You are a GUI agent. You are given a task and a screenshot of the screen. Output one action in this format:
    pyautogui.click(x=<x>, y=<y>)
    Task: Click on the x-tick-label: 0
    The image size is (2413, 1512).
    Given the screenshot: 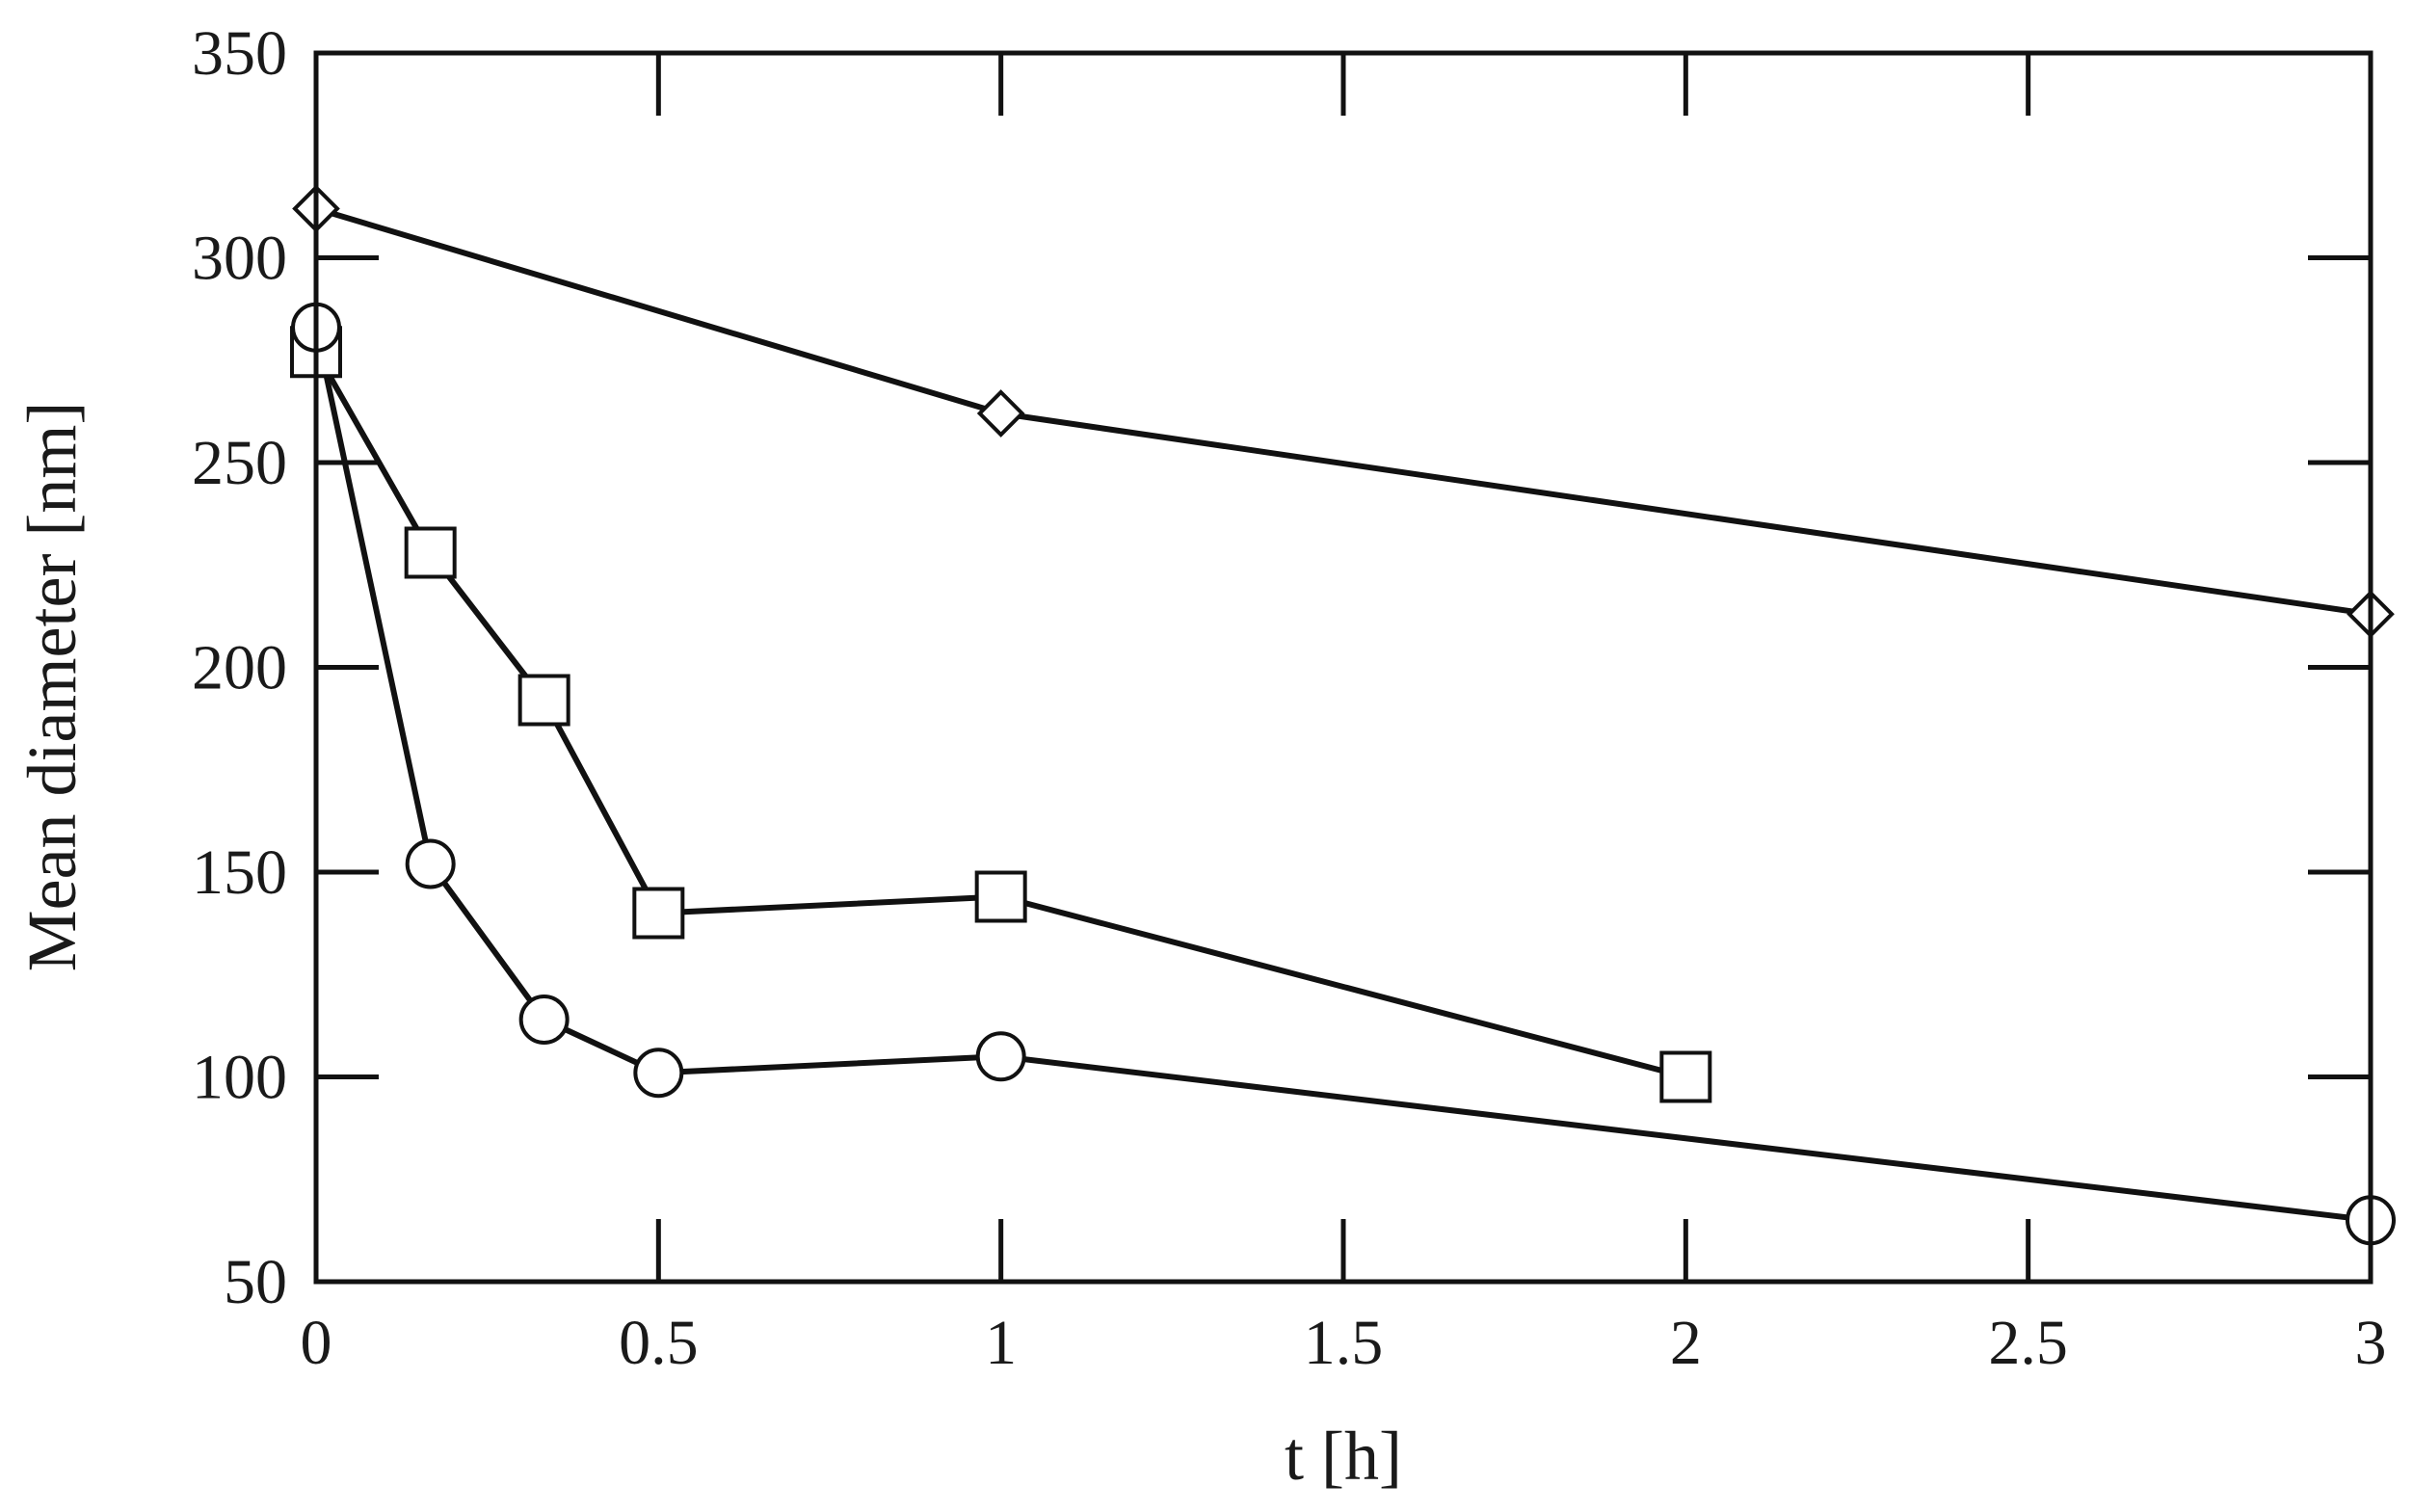 What is the action you would take?
    pyautogui.click(x=316, y=1343)
    